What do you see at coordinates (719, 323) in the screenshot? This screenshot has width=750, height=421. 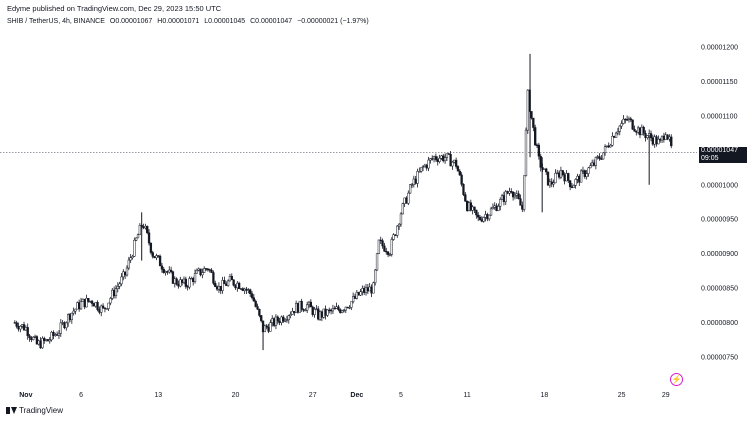 I see `y-tick-label: 0.00000800` at bounding box center [719, 323].